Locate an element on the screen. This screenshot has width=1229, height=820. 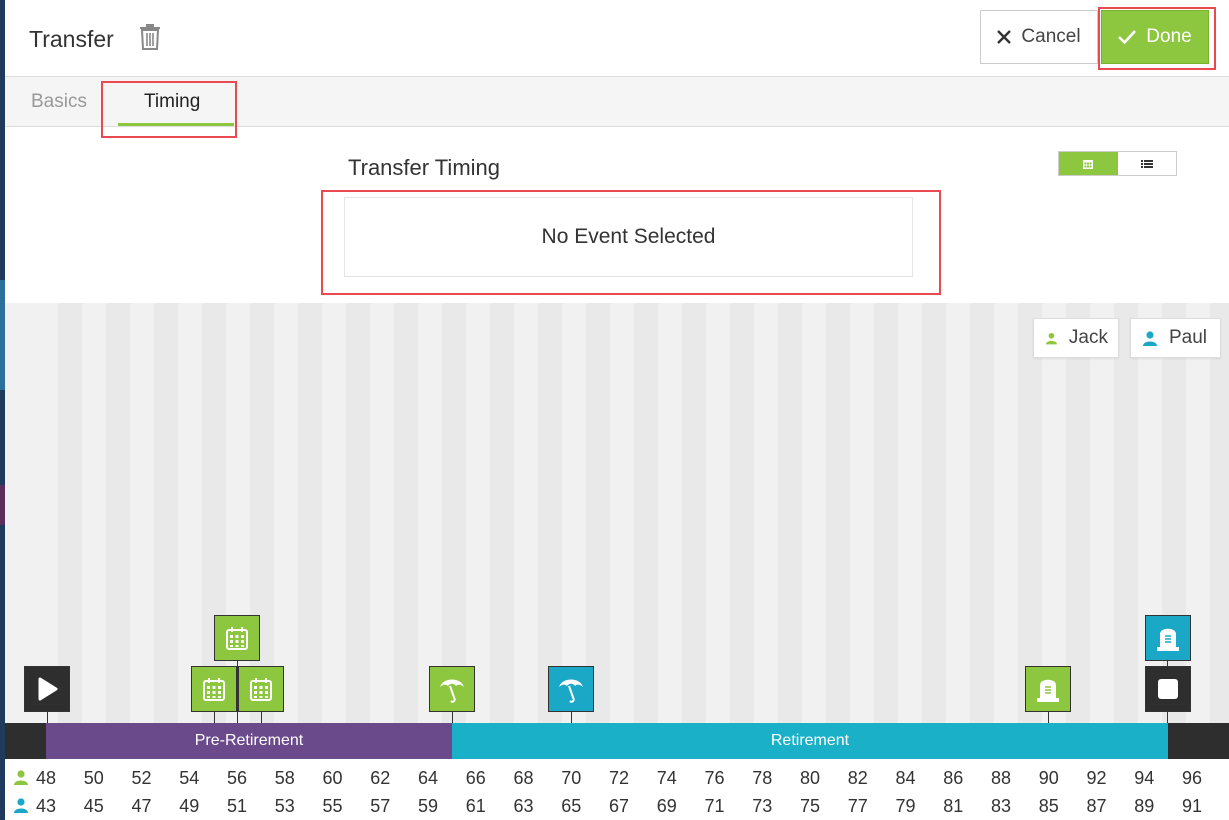
age-label: 45 is located at coordinates (93, 806).